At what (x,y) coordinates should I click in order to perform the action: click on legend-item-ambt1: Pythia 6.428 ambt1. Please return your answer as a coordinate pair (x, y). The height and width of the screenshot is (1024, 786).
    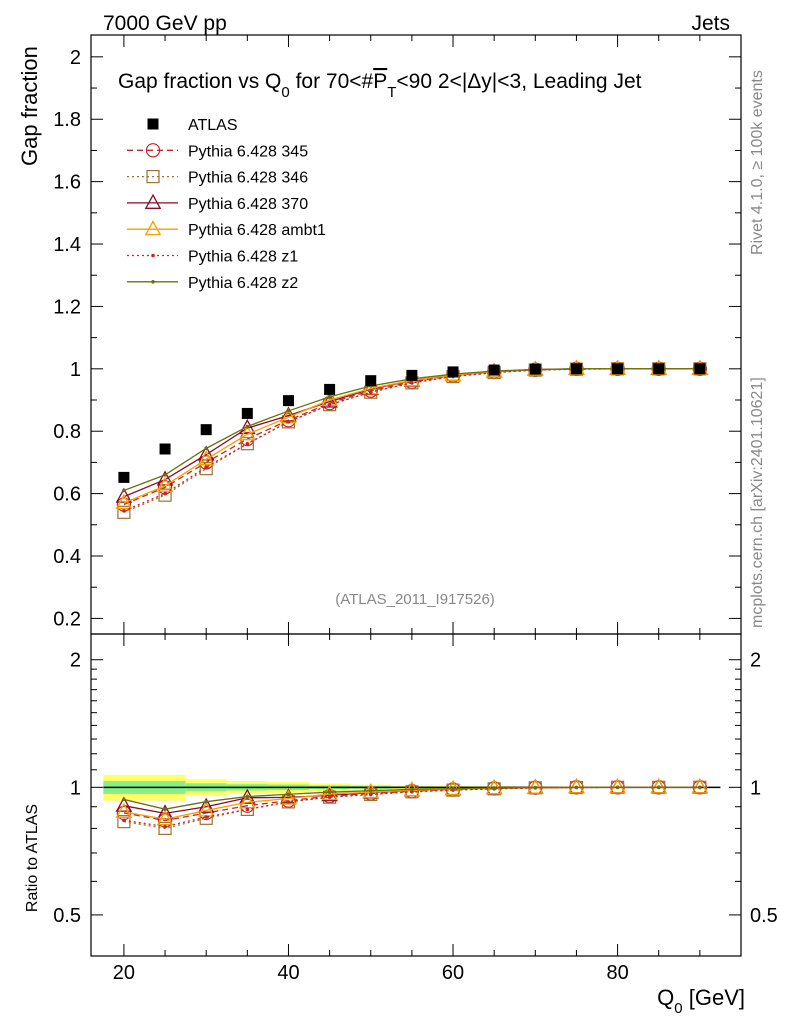
    Looking at the image, I should click on (226, 229).